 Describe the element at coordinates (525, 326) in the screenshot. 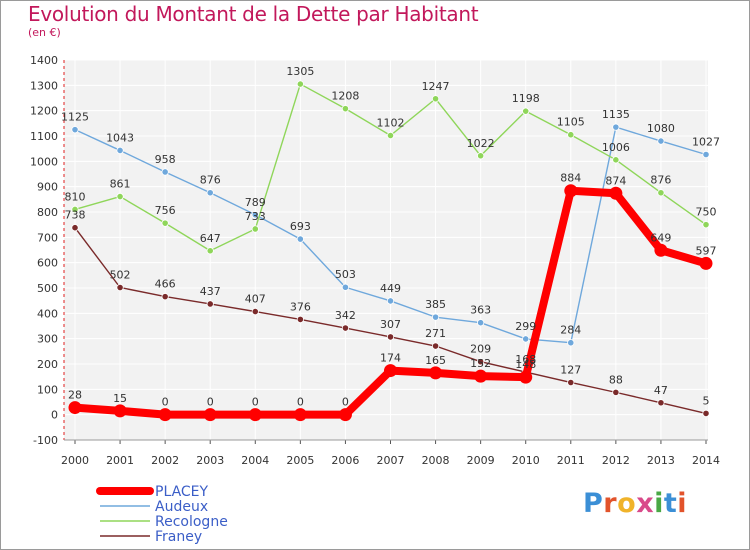

I see `data-label-audeux: 299` at that location.